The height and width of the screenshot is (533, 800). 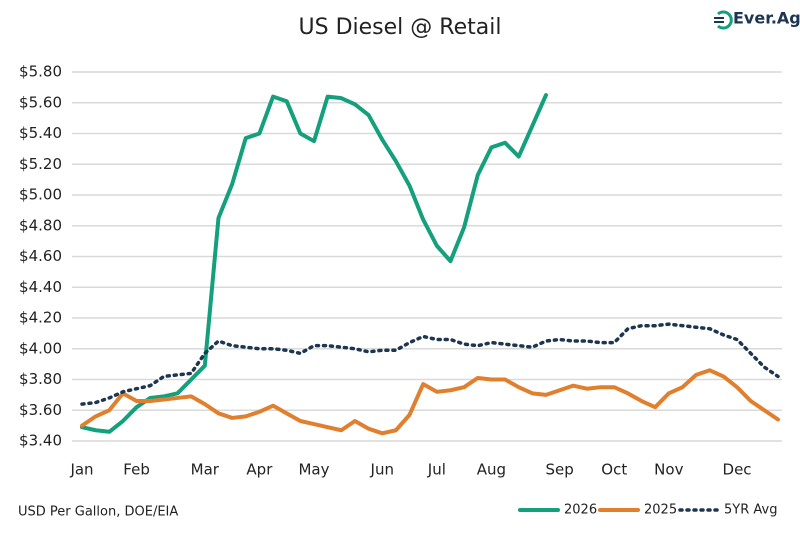 I want to click on y-tick-label: $4.00, so click(x=40, y=348).